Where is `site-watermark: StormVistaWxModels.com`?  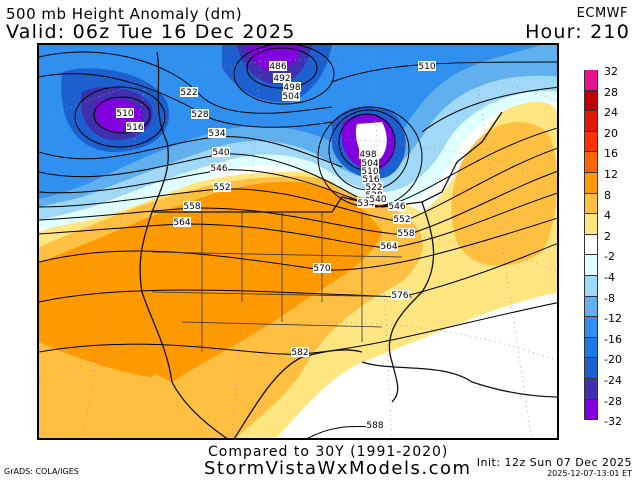 site-watermark: StormVistaWxModels.com is located at coordinates (338, 468).